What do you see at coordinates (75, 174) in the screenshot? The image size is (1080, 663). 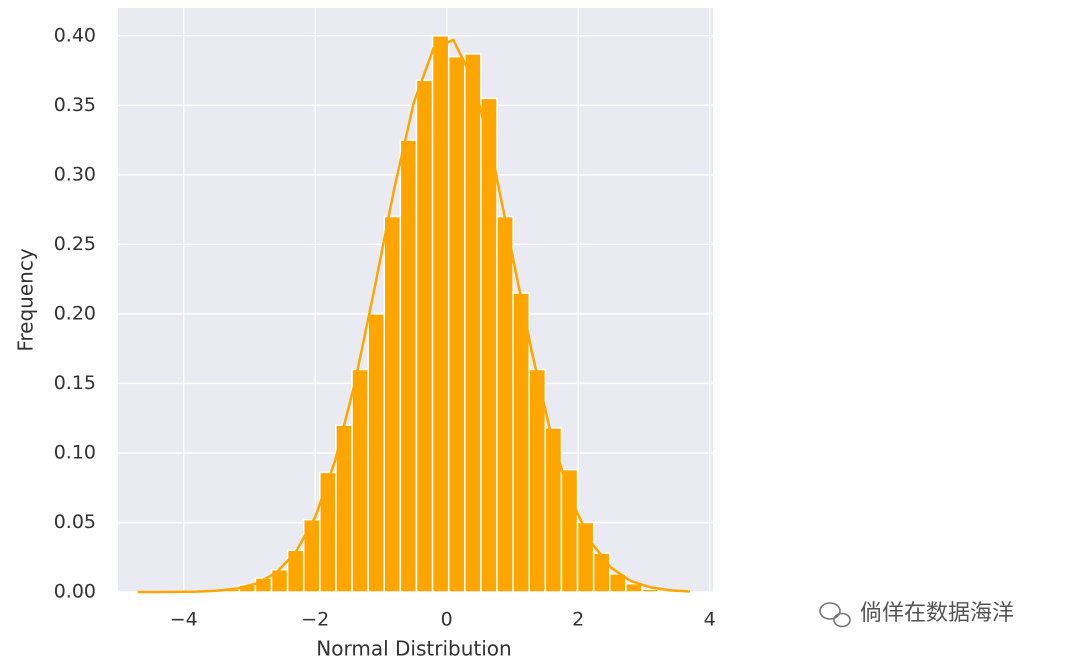 I see `y-tick-label: 0.30` at bounding box center [75, 174].